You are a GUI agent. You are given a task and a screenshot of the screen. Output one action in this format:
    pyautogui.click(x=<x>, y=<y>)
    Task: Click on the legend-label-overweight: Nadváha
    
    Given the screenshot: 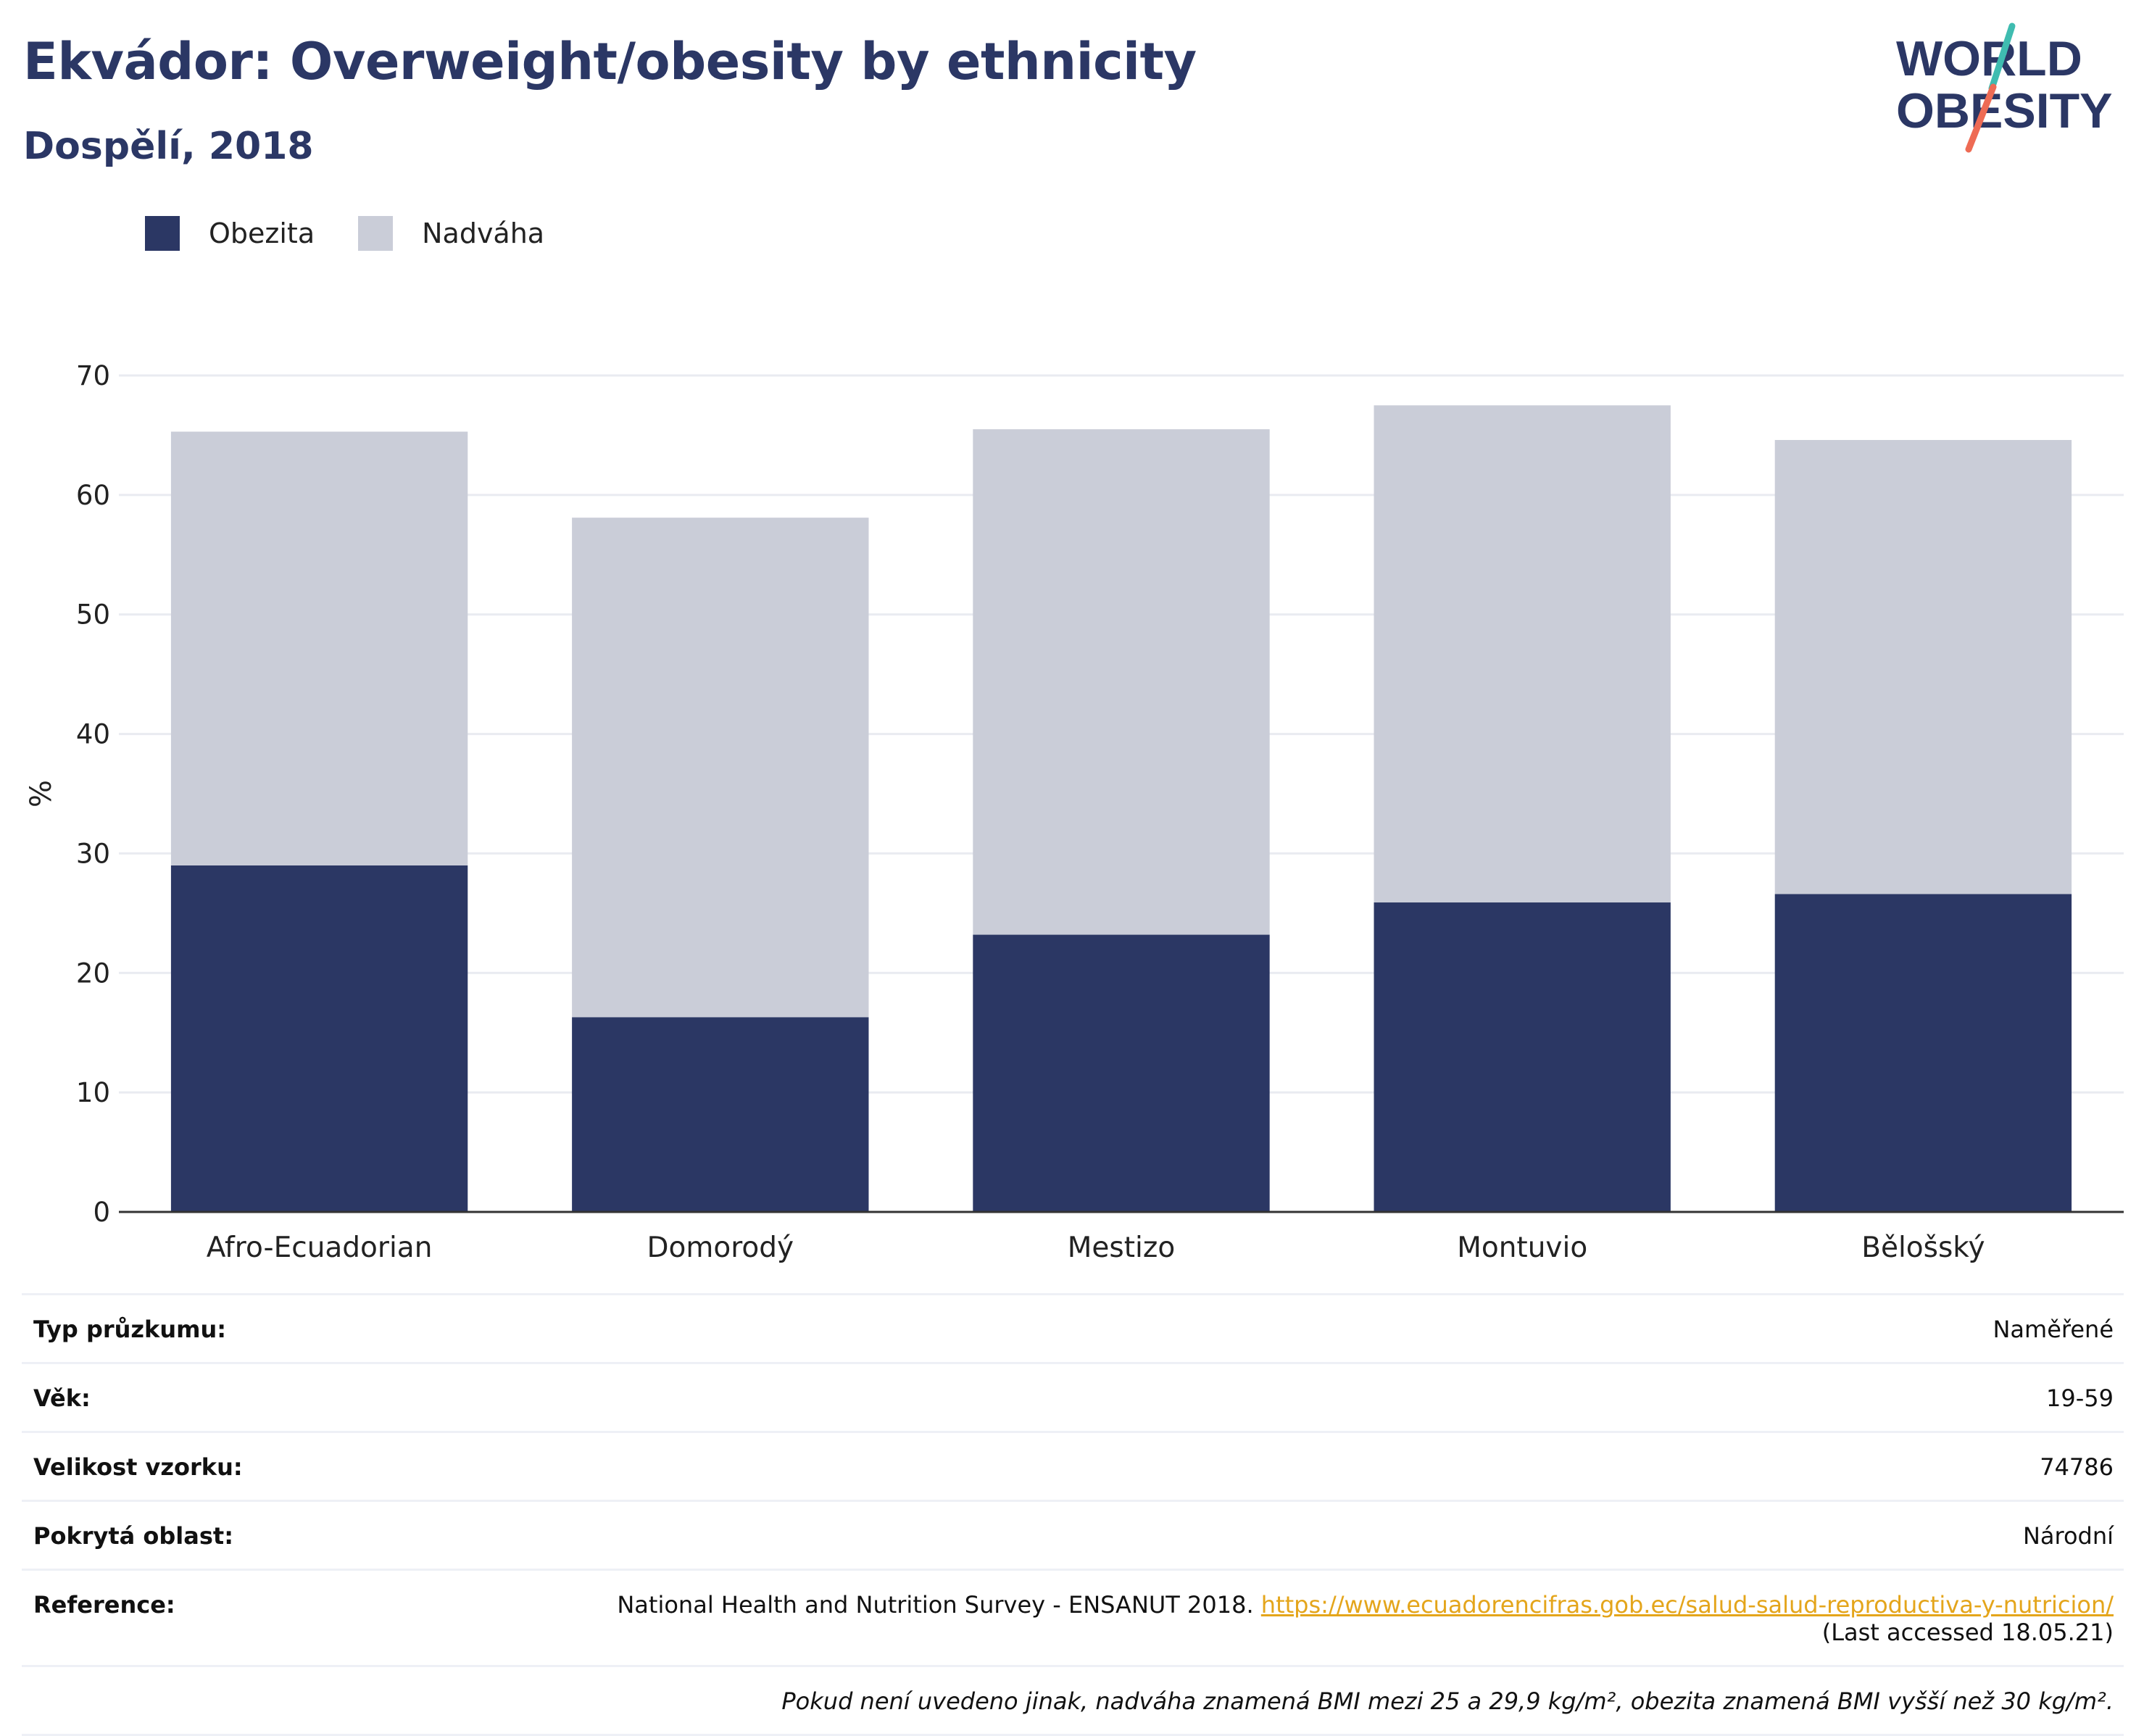 What is the action you would take?
    pyautogui.click(x=483, y=233)
    